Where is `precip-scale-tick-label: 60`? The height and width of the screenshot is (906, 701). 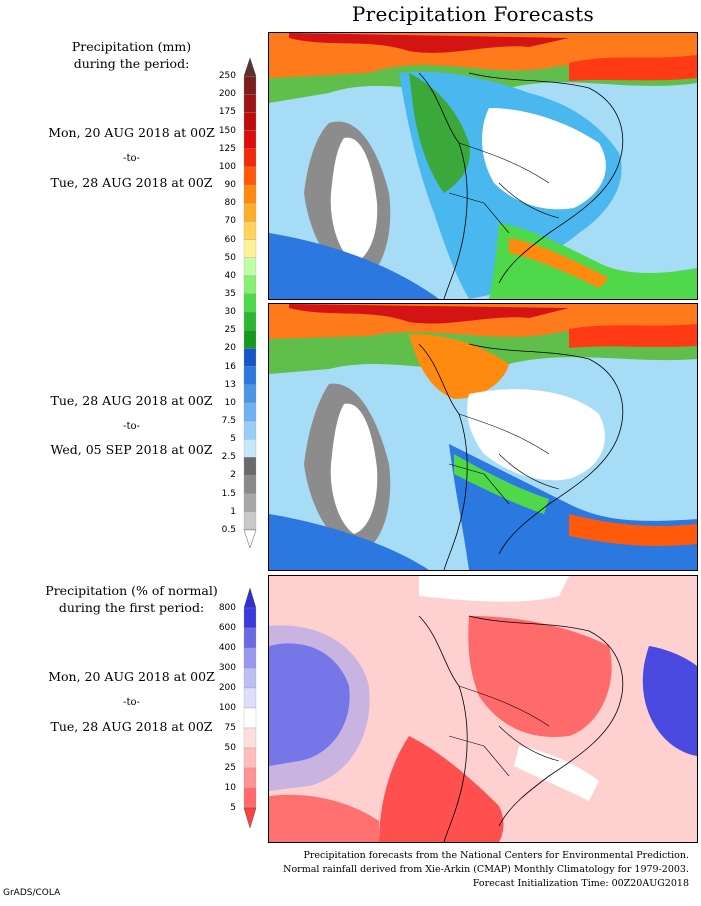
precip-scale-tick-label: 60 is located at coordinates (230, 239).